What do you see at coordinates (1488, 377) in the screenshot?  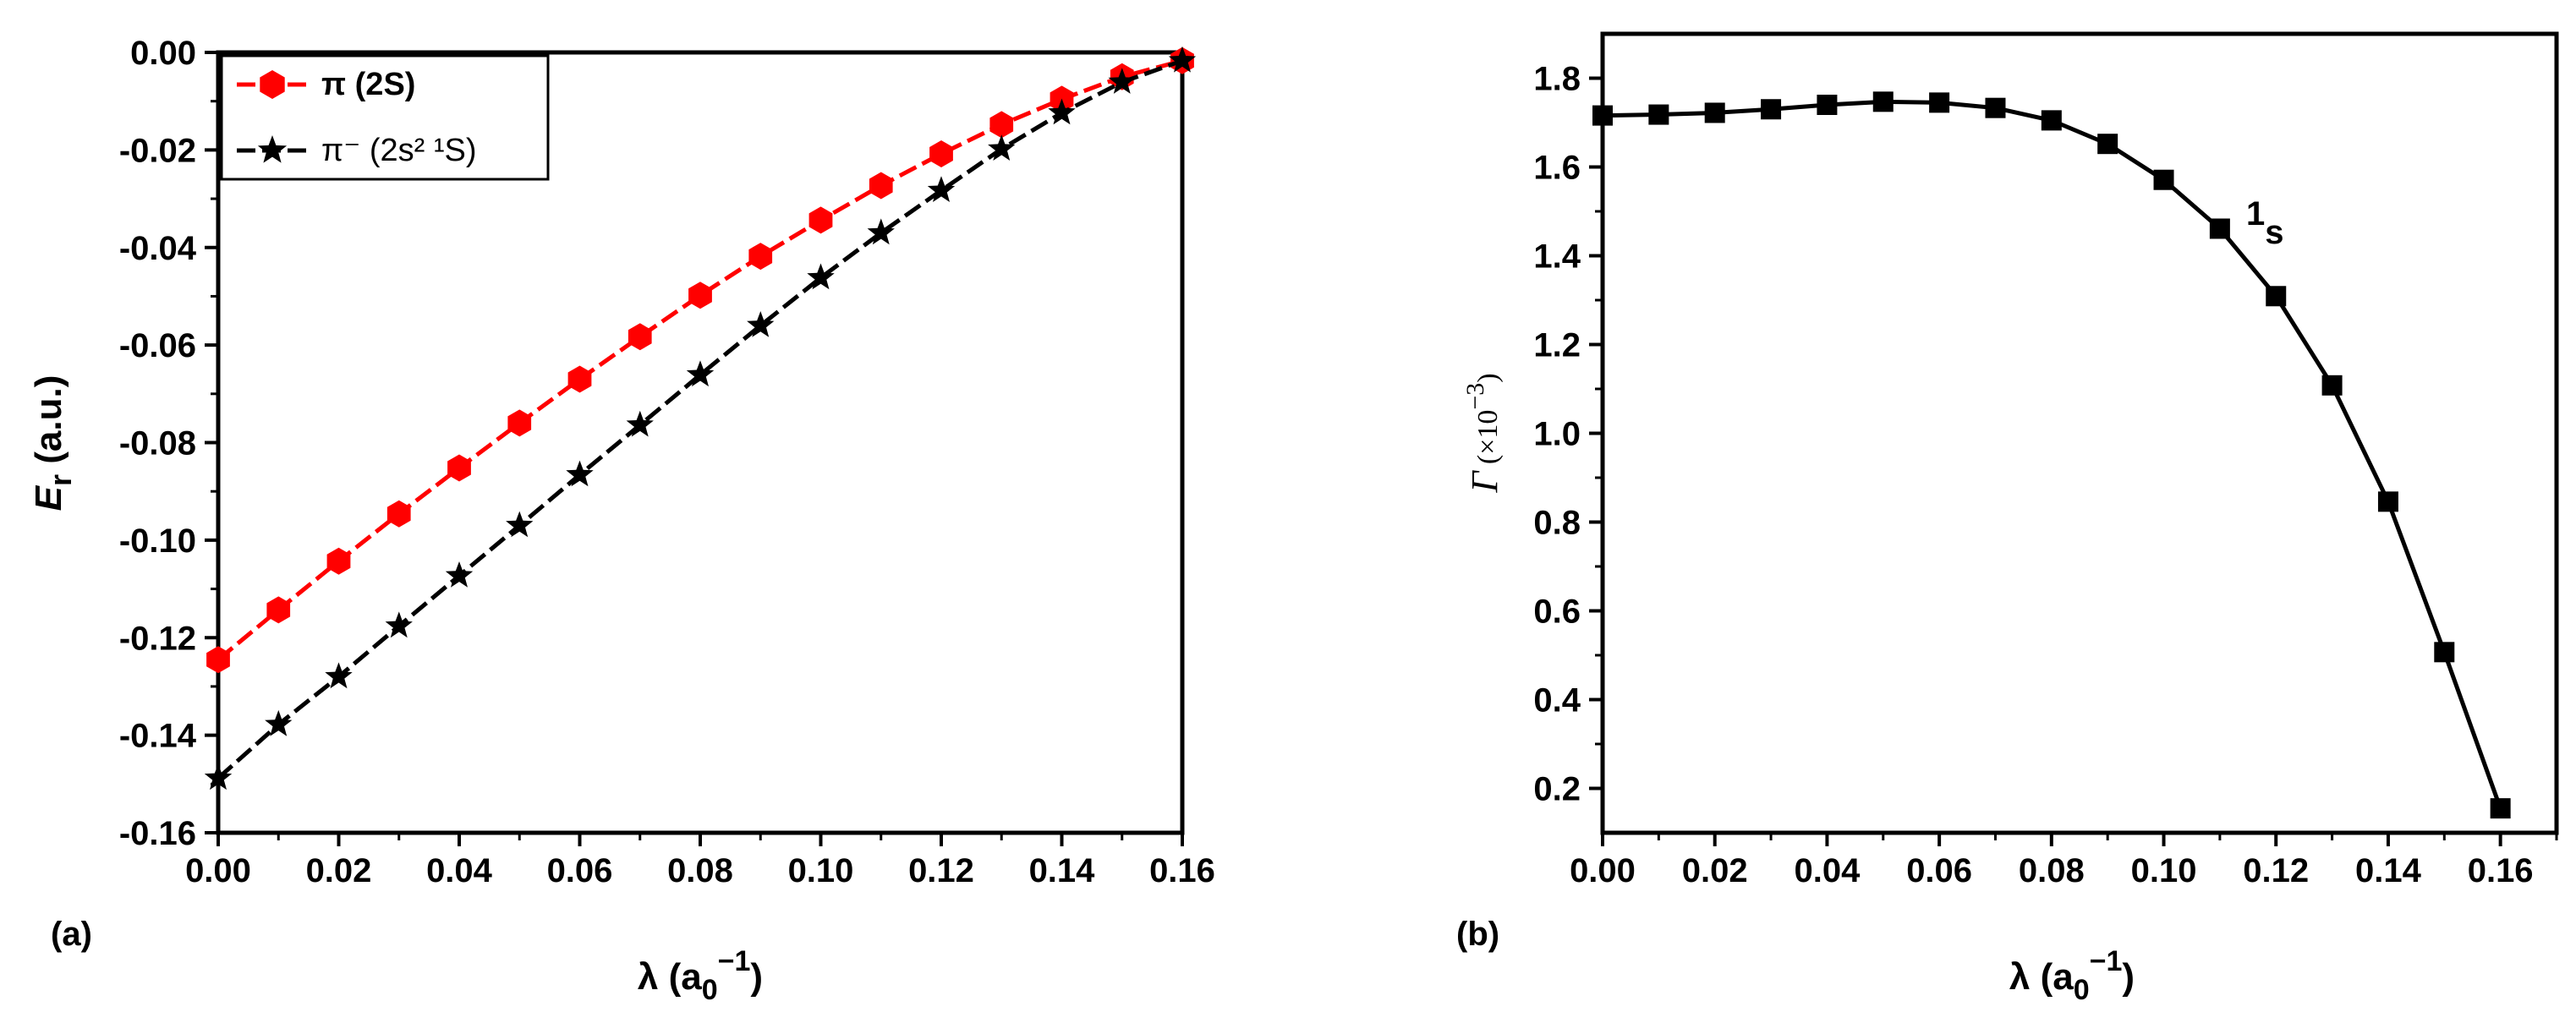 I see `y-label-close: )` at bounding box center [1488, 377].